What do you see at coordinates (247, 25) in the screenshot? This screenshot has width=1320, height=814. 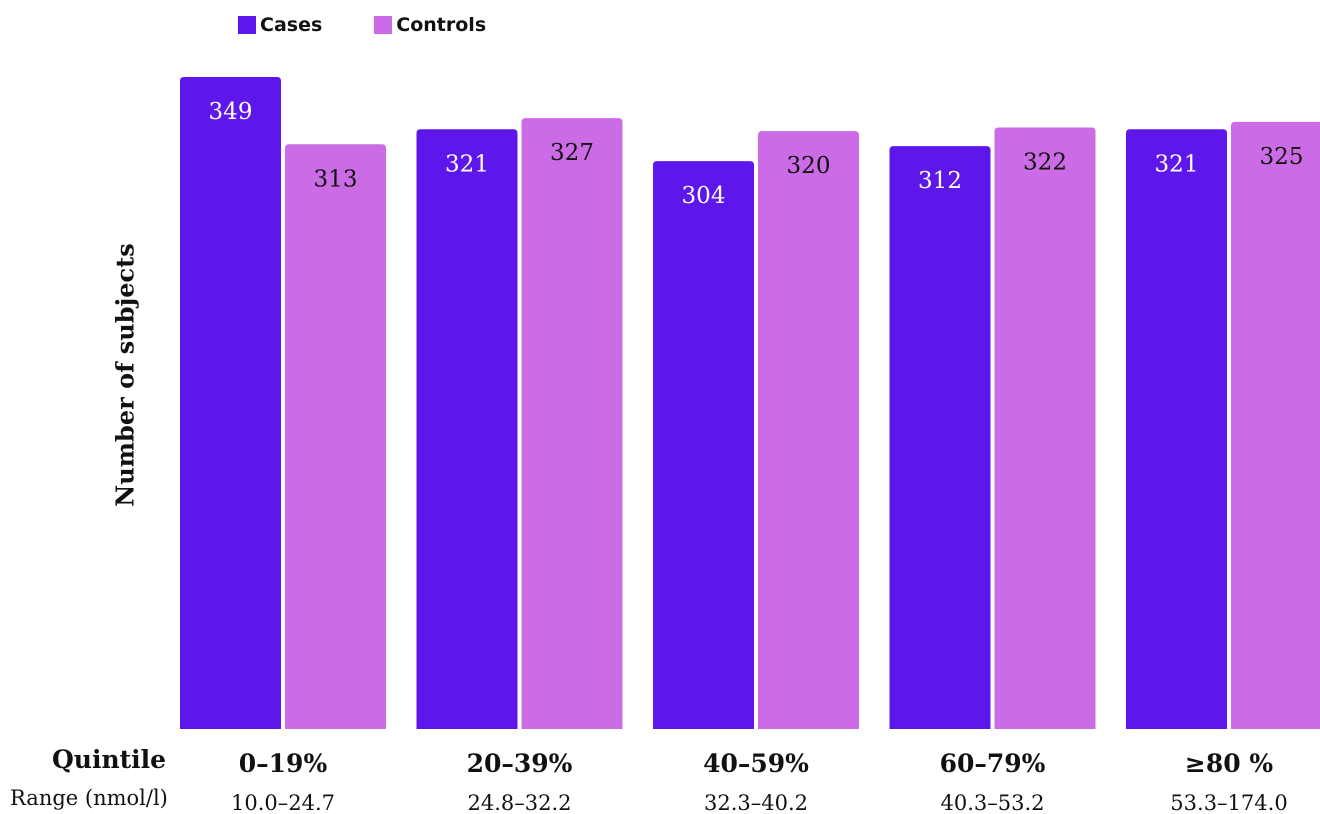 I see `legend-swatch-cases` at bounding box center [247, 25].